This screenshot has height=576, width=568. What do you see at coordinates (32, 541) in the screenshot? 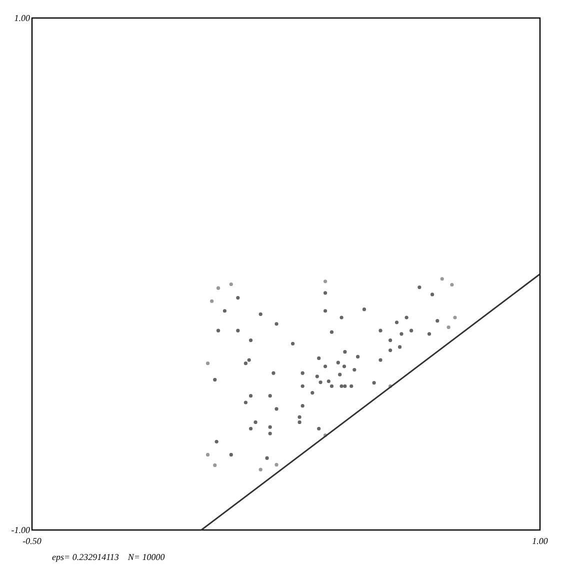
I see `x-tick-label: -0.50` at bounding box center [32, 541].